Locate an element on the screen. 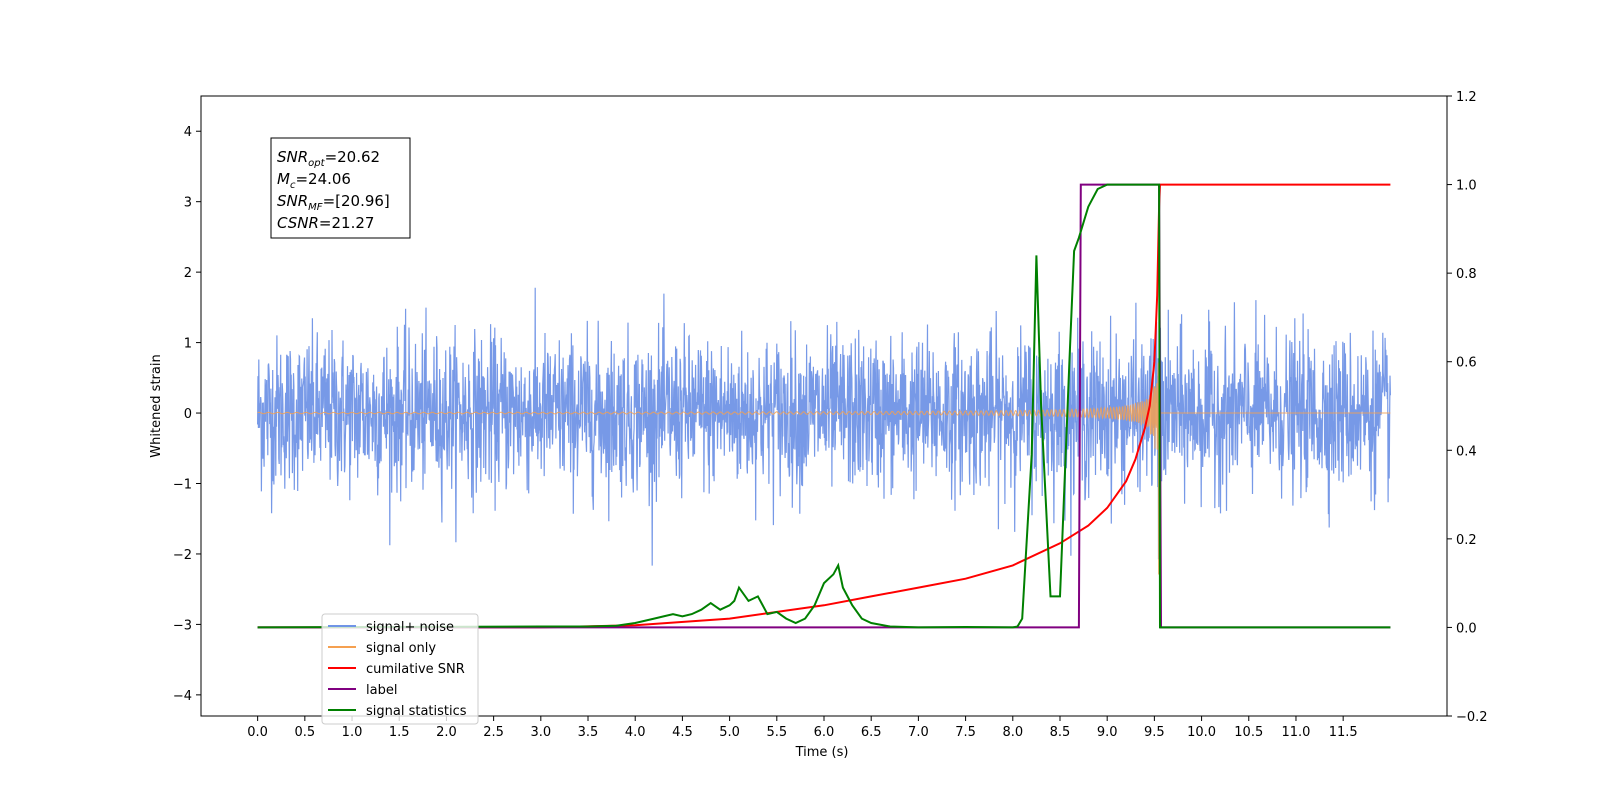 This screenshot has width=1600, height=800. legend-label: cumilative SNR is located at coordinates (415, 669).